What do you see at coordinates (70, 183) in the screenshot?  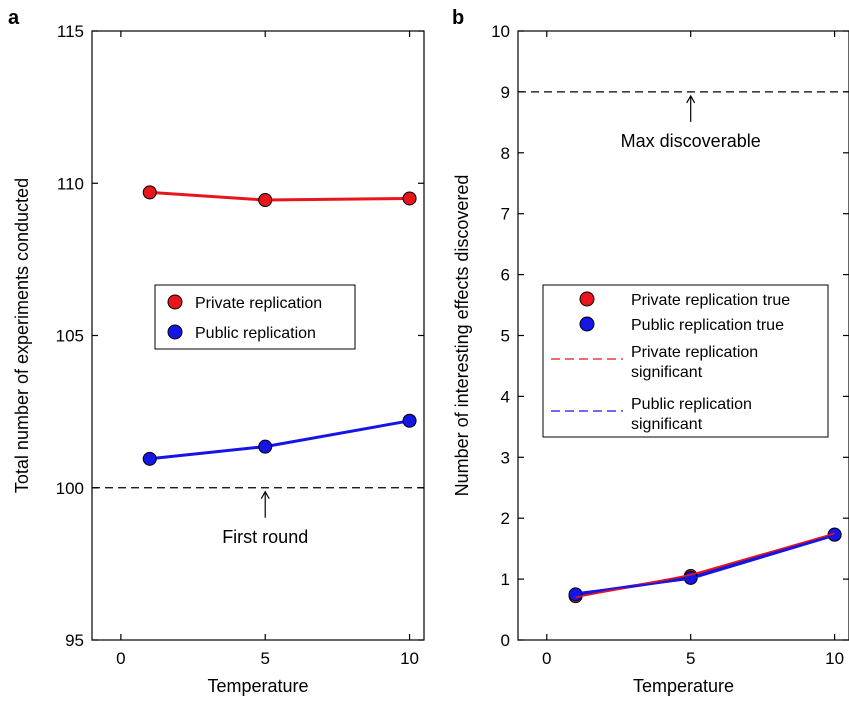 I see `y-tick-label: 110` at bounding box center [70, 183].